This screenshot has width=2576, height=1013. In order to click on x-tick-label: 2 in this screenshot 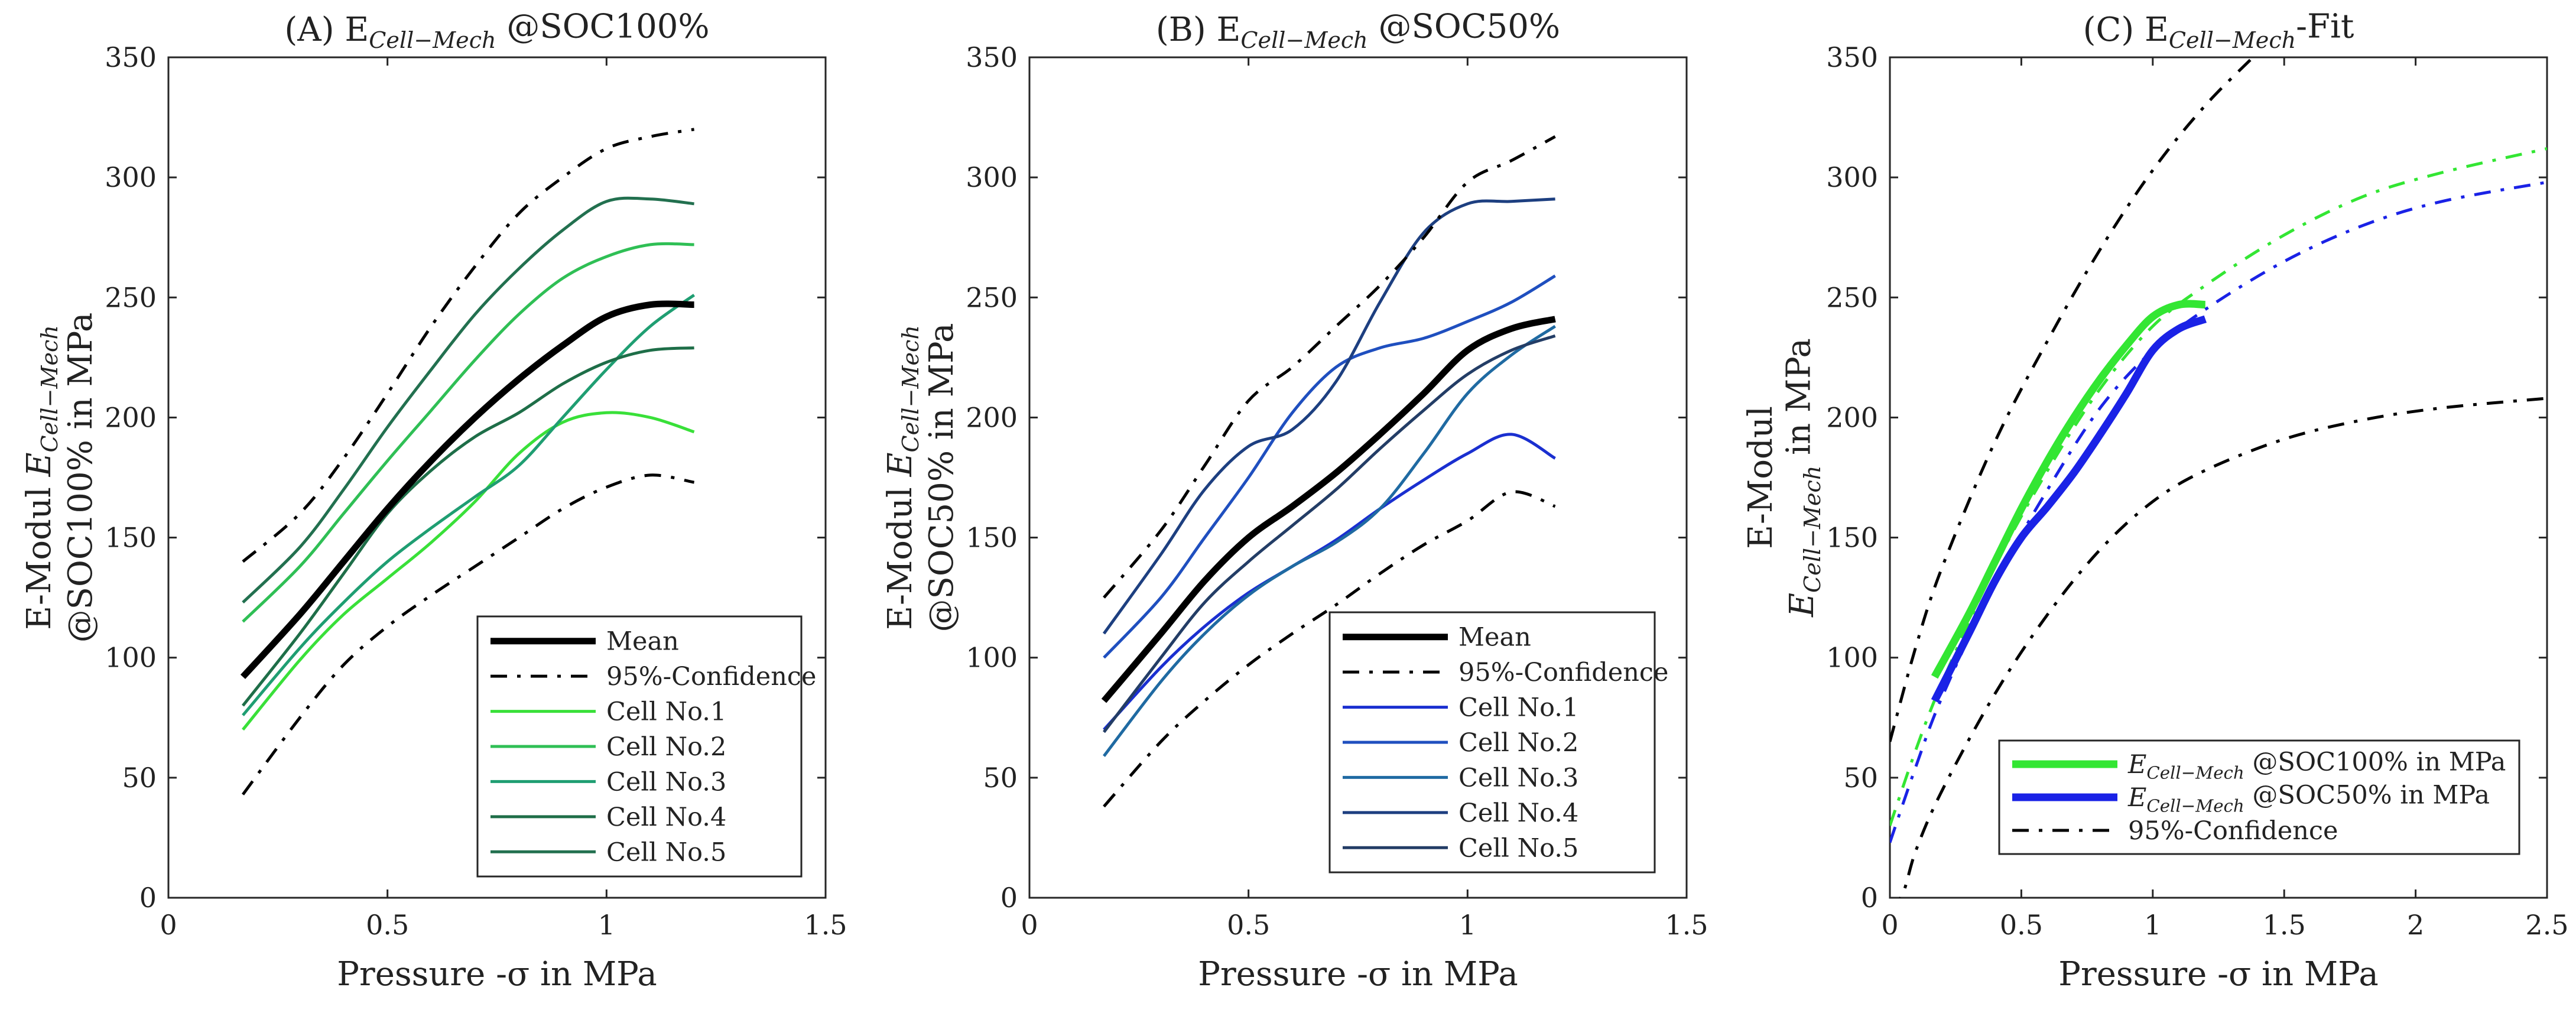, I will do `click(2415, 925)`.